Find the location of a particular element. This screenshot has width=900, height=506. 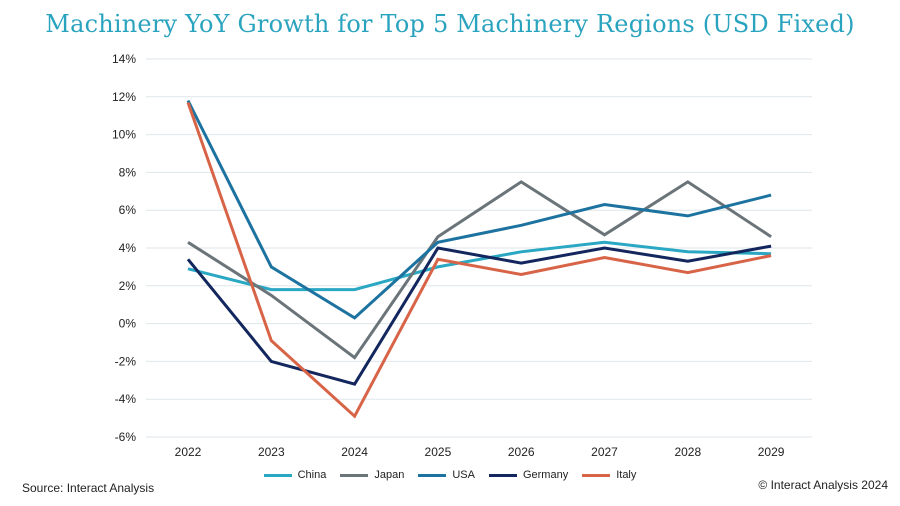

y-tick-label: 2% is located at coordinates (128, 286).